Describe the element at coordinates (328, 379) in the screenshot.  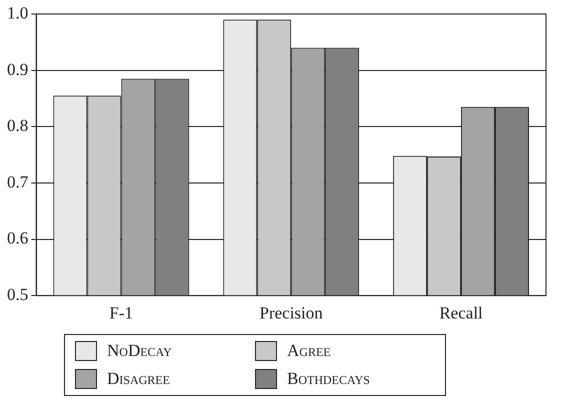
I see `legend-label: Bothdecays` at that location.